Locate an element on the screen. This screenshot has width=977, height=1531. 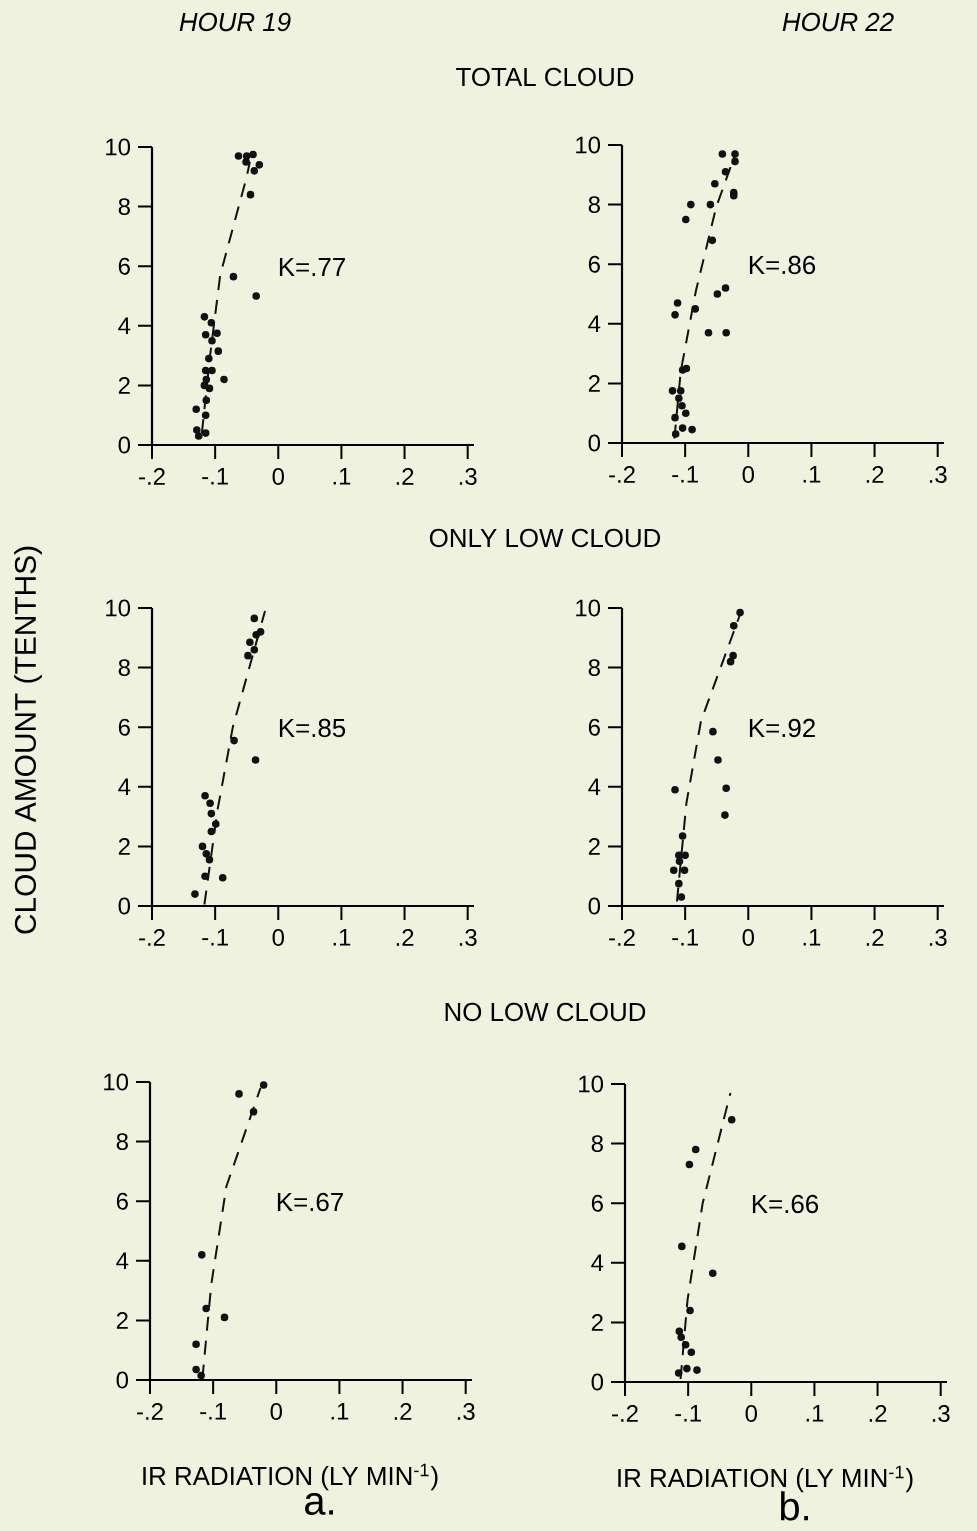
text: NO LOW CLOUD is located at coordinates (545, 1012).